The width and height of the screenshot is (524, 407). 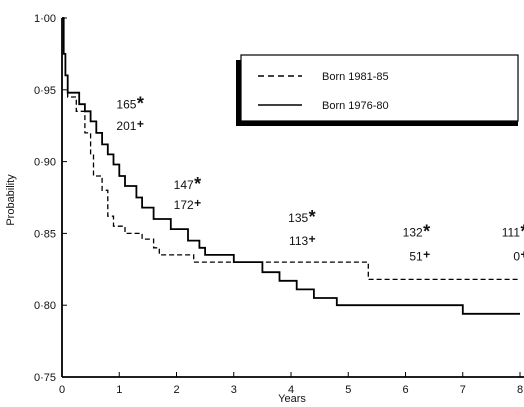 I want to click on risk-count-label: 201, so click(x=126, y=126).